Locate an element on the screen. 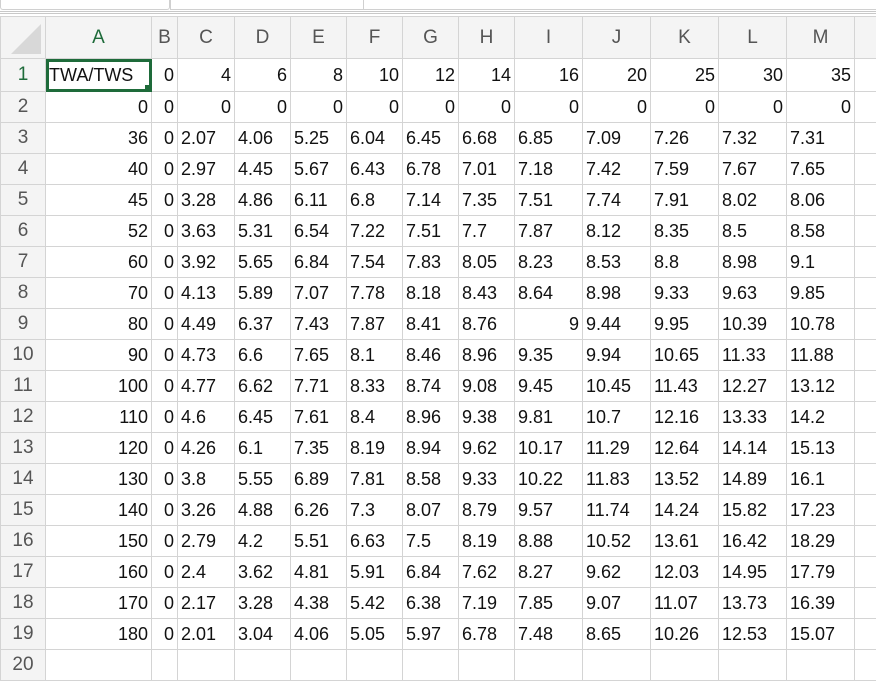 This screenshot has height=681, width=876. cell-F17: 5.91 is located at coordinates (375, 572).